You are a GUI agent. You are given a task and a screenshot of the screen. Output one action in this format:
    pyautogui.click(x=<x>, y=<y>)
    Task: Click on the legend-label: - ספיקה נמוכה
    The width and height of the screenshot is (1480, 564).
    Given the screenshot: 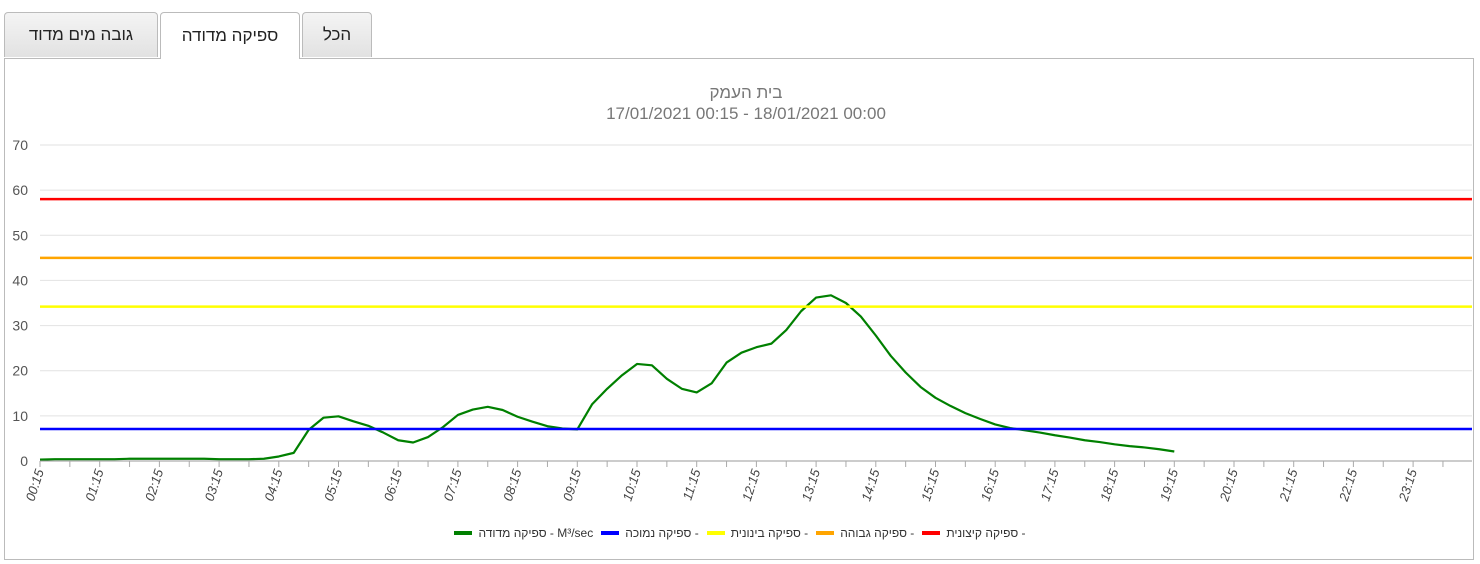 What is the action you would take?
    pyautogui.click(x=662, y=533)
    